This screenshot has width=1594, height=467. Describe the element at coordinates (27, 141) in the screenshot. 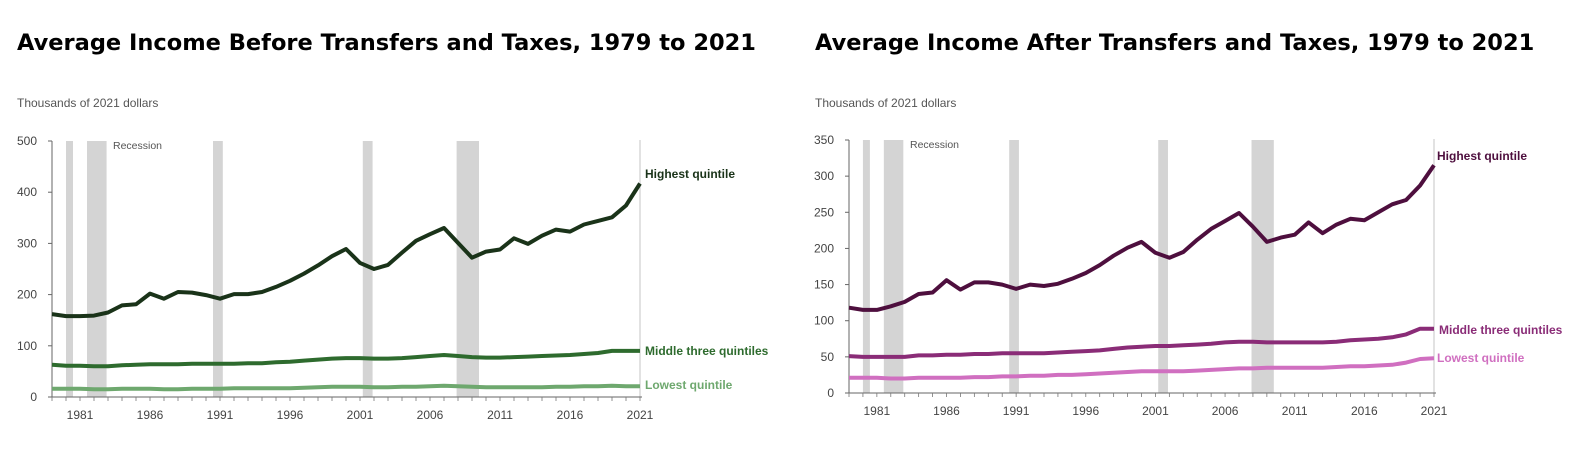

I see `y-tick-label: 500` at that location.